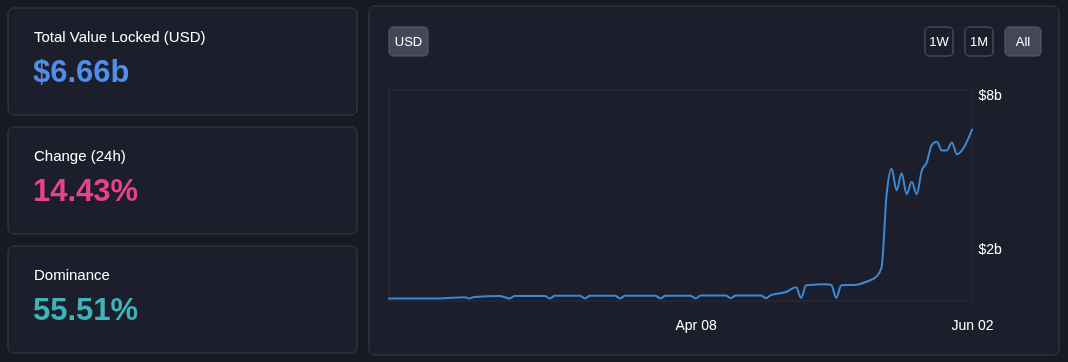  What do you see at coordinates (979, 41) in the screenshot?
I see `text: 1M` at bounding box center [979, 41].